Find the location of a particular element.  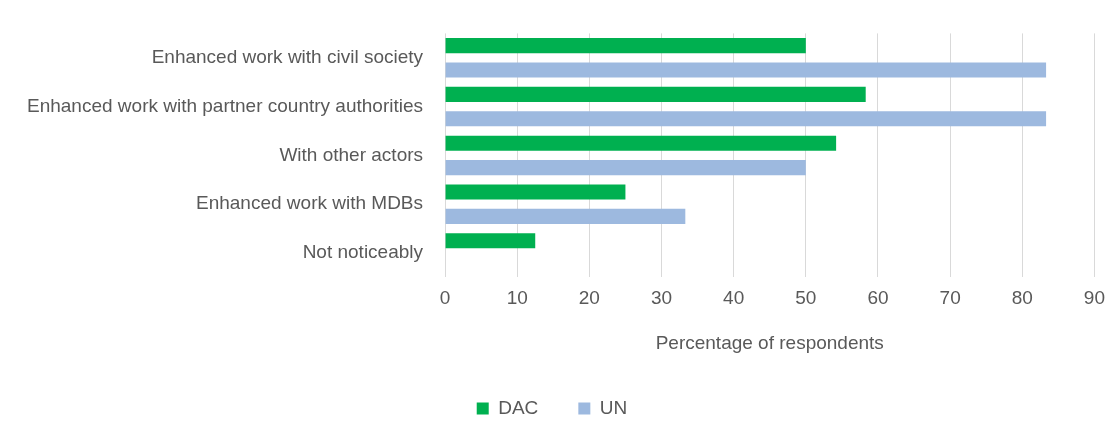

x-tick-label: 10 is located at coordinates (517, 298).